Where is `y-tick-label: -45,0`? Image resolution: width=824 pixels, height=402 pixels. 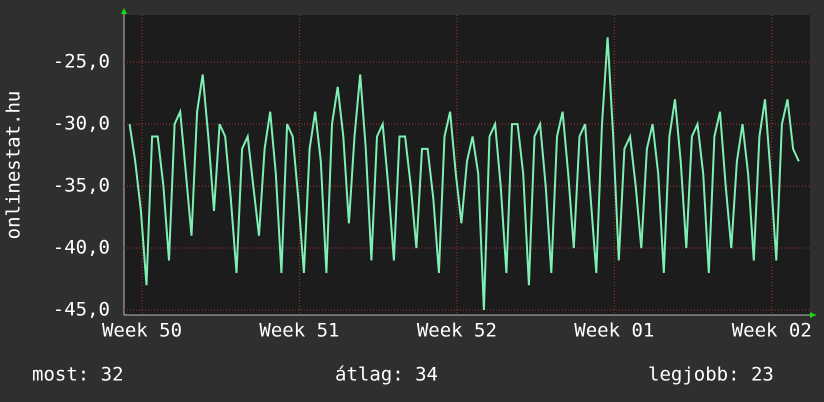 y-tick-label: -45,0 is located at coordinates (81, 310).